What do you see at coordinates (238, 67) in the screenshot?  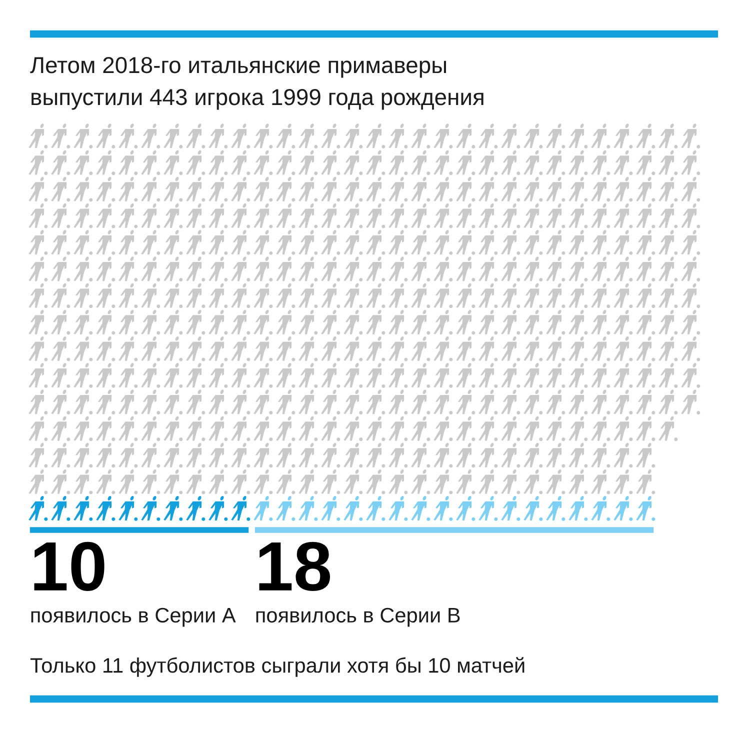 I see `text: Летом 2018-го итальянские примаверы` at bounding box center [238, 67].